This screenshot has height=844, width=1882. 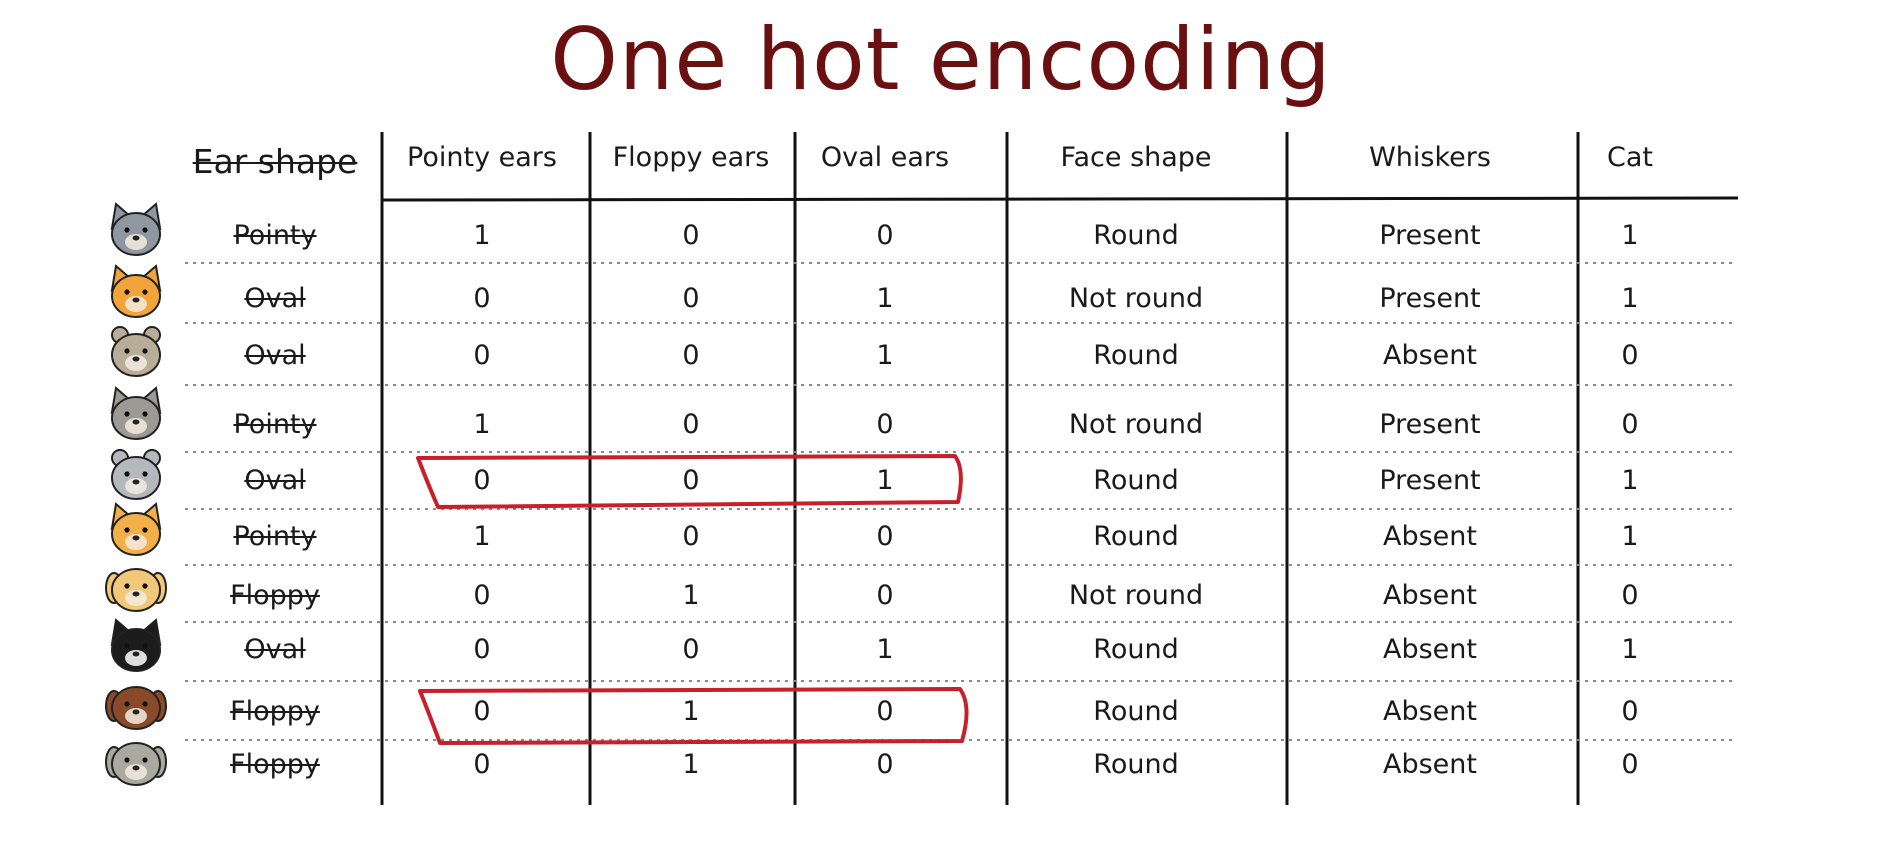 What do you see at coordinates (1630, 157) in the screenshot?
I see `header-cat: Cat` at bounding box center [1630, 157].